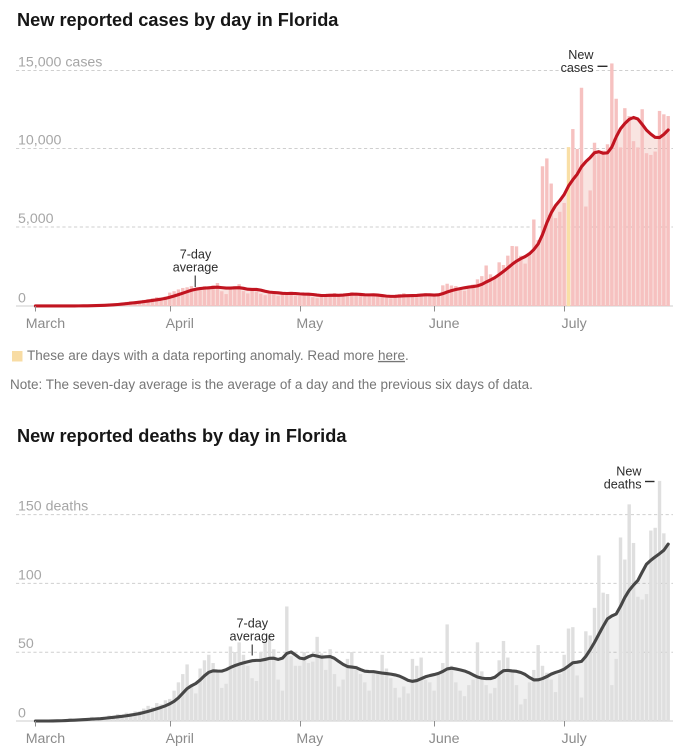 This screenshot has height=753, width=693. What do you see at coordinates (36, 219) in the screenshot?
I see `svg-text: 5,000` at bounding box center [36, 219].